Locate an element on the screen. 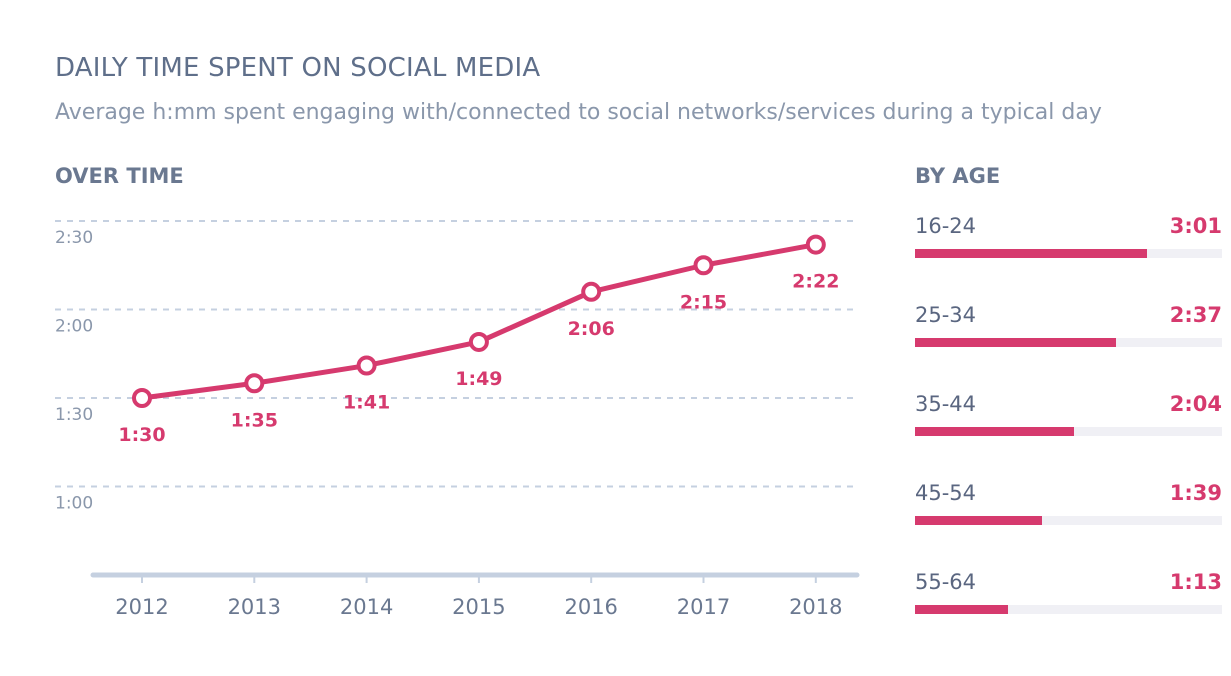 This screenshot has height=676, width=1231. age-group-label: 25-34 is located at coordinates (946, 315).